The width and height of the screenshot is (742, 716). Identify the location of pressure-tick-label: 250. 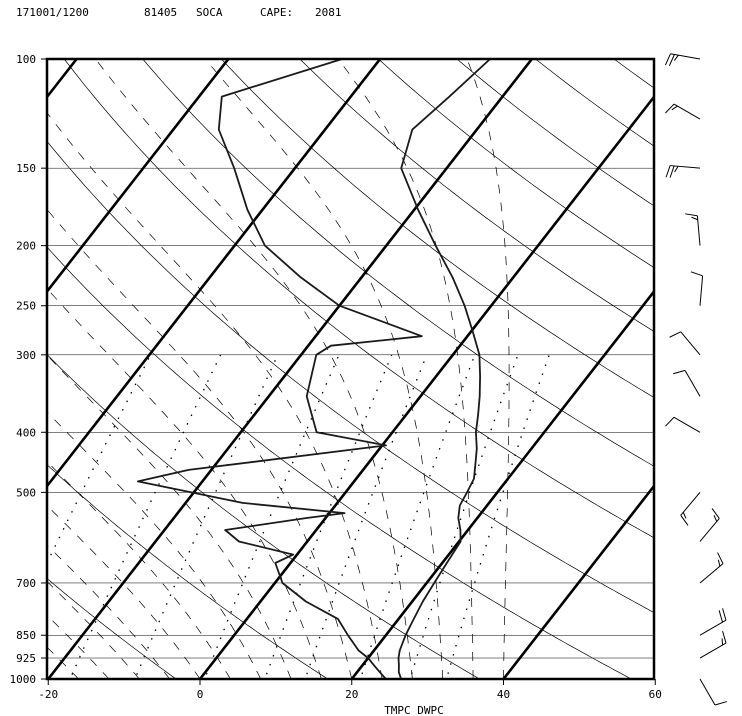
(26, 306).